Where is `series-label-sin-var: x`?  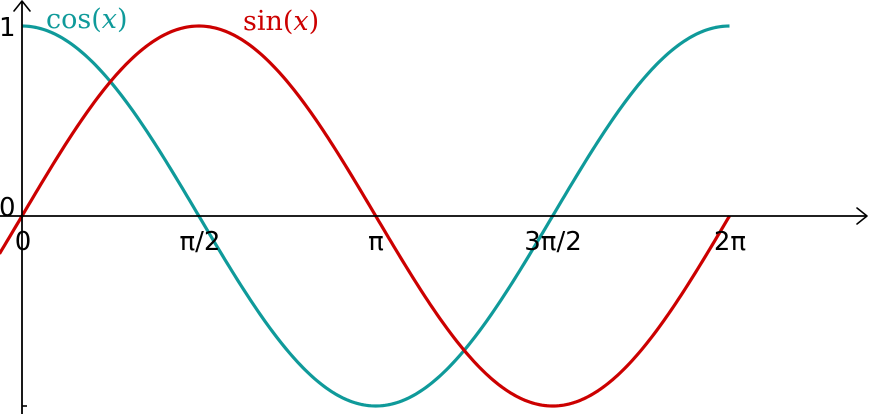 series-label-sin-var: x is located at coordinates (300, 21).